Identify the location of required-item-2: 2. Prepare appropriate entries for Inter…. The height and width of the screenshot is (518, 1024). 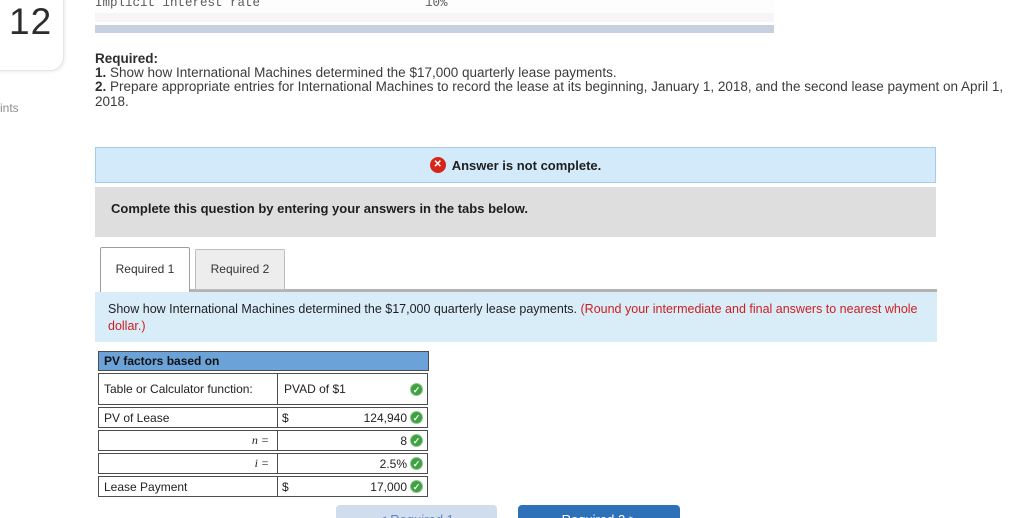
(549, 94).